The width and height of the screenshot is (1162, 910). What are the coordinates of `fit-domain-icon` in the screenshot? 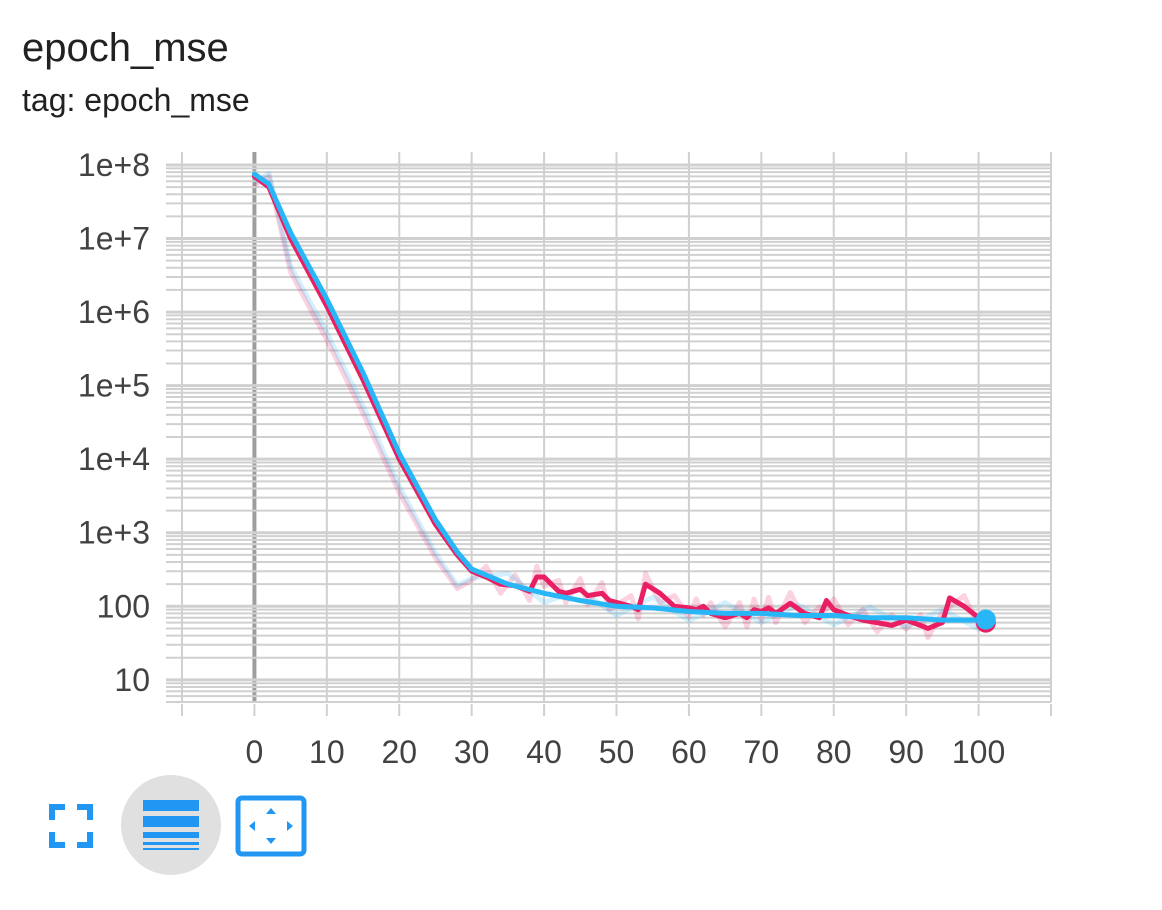 It's located at (271, 826).